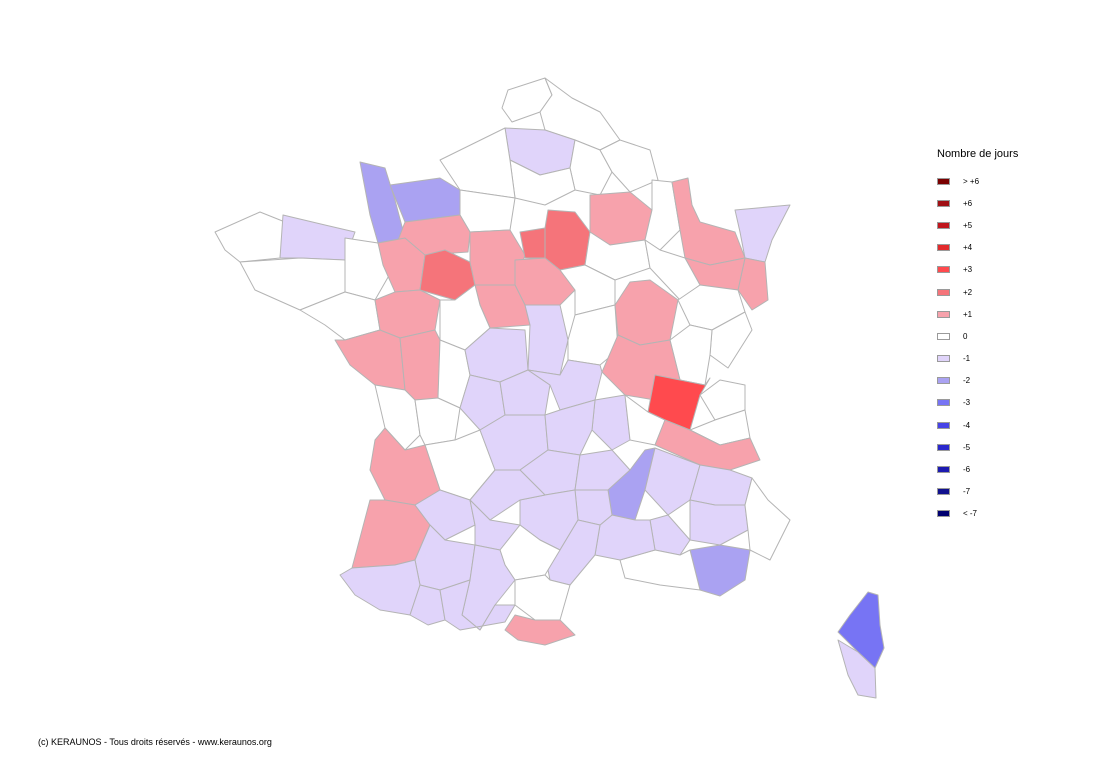 The image size is (1099, 777). I want to click on legend-item: -5, so click(977, 447).